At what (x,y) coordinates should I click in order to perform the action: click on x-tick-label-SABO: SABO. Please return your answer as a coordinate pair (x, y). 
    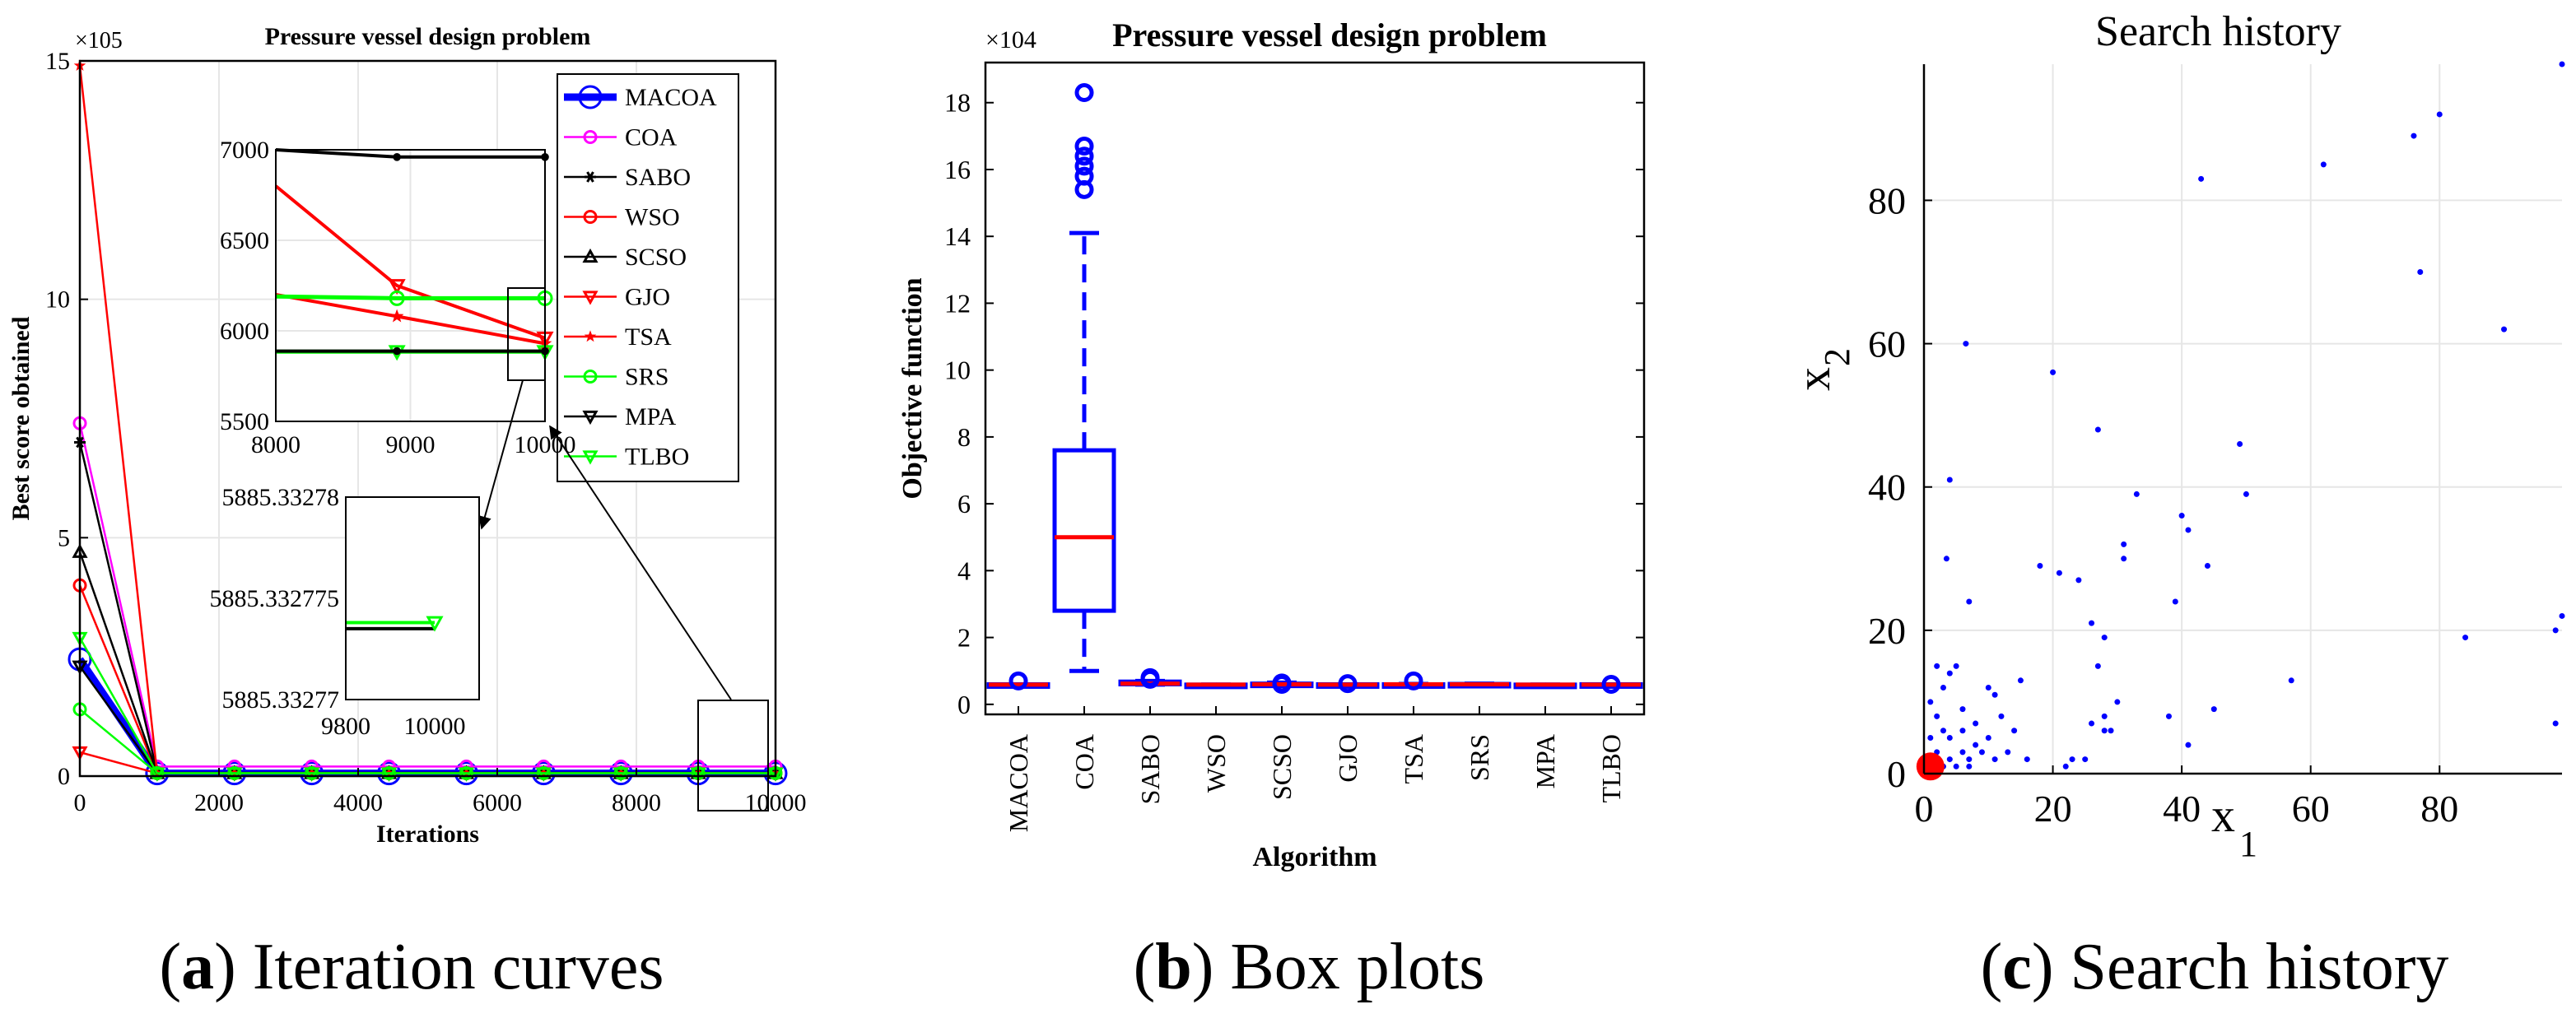
    Looking at the image, I should click on (1150, 769).